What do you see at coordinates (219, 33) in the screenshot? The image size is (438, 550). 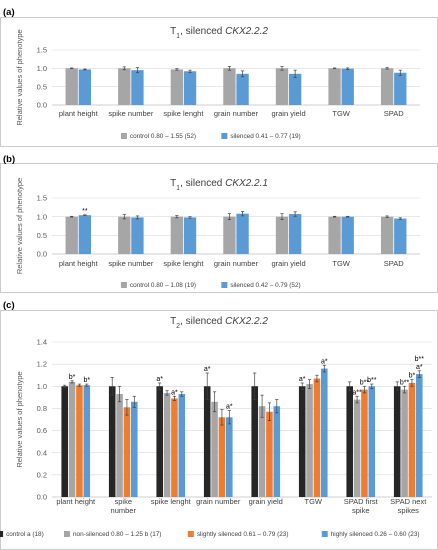 I see `chart-title: T1, silenced CKX2.2.2` at bounding box center [219, 33].